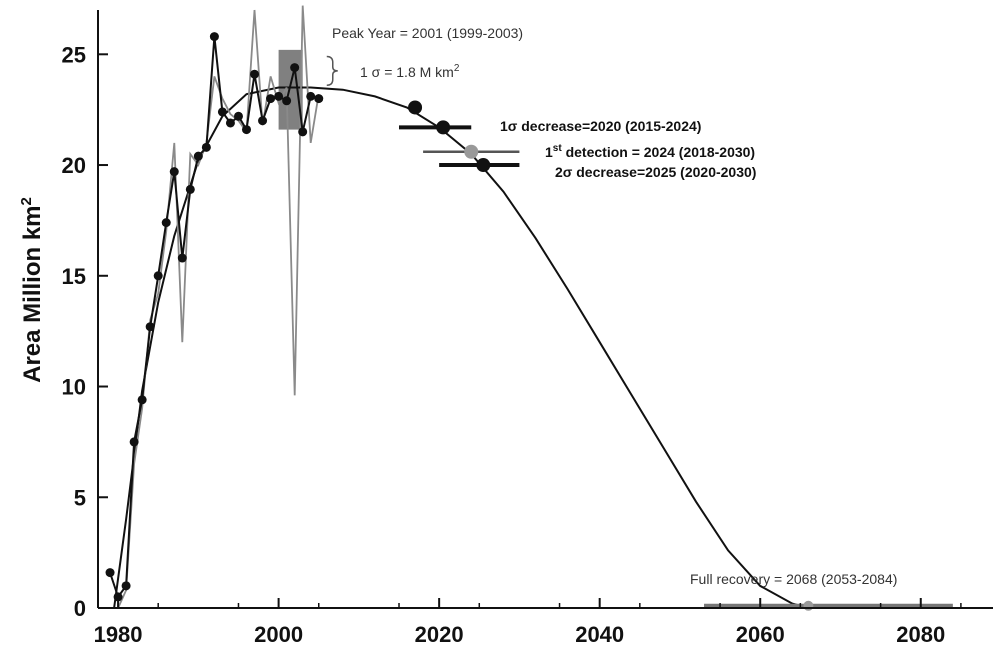  What do you see at coordinates (80, 608) in the screenshot?
I see `y-tick-label: 0` at bounding box center [80, 608].